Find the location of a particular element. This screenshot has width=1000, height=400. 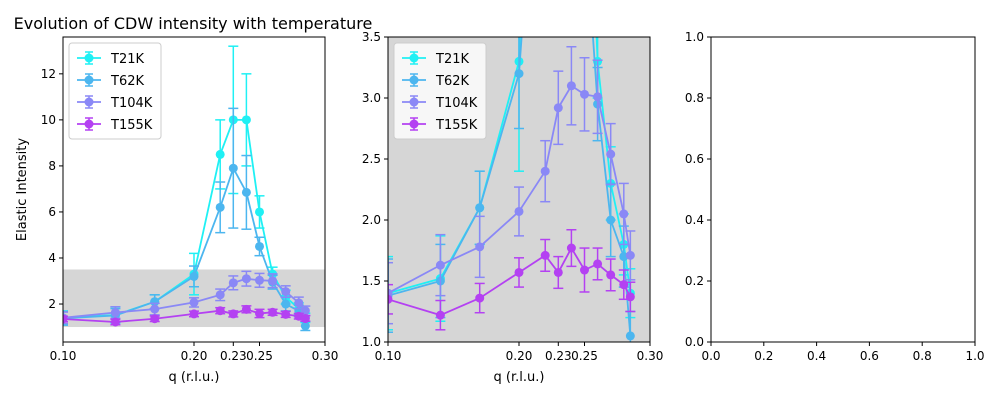

x-tick-label: 1.0 is located at coordinates (974, 356).